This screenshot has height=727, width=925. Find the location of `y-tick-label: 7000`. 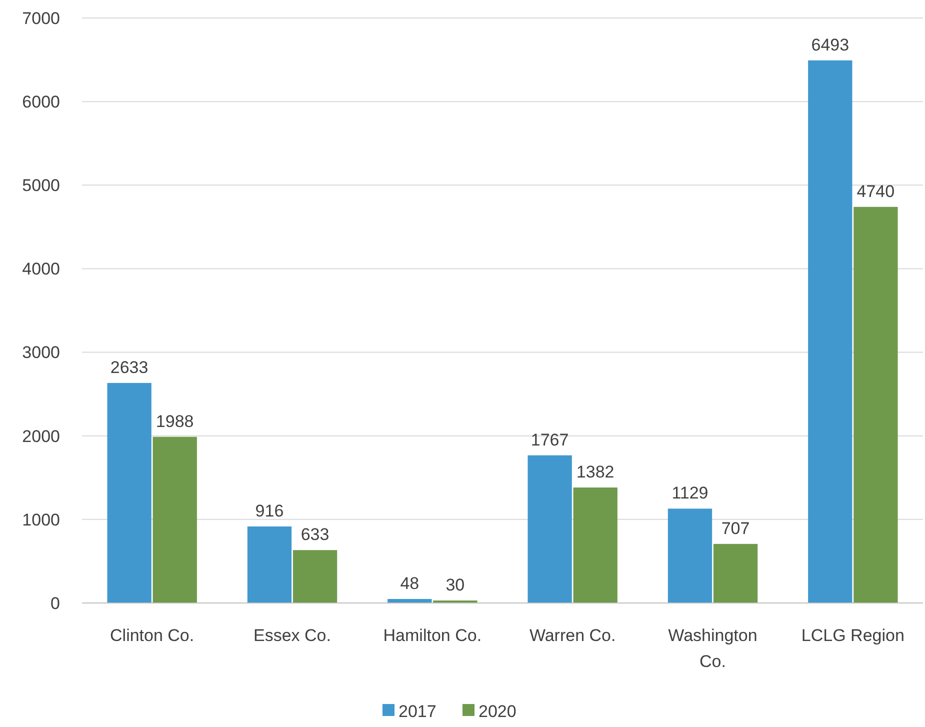

y-tick-label: 7000 is located at coordinates (41, 18).